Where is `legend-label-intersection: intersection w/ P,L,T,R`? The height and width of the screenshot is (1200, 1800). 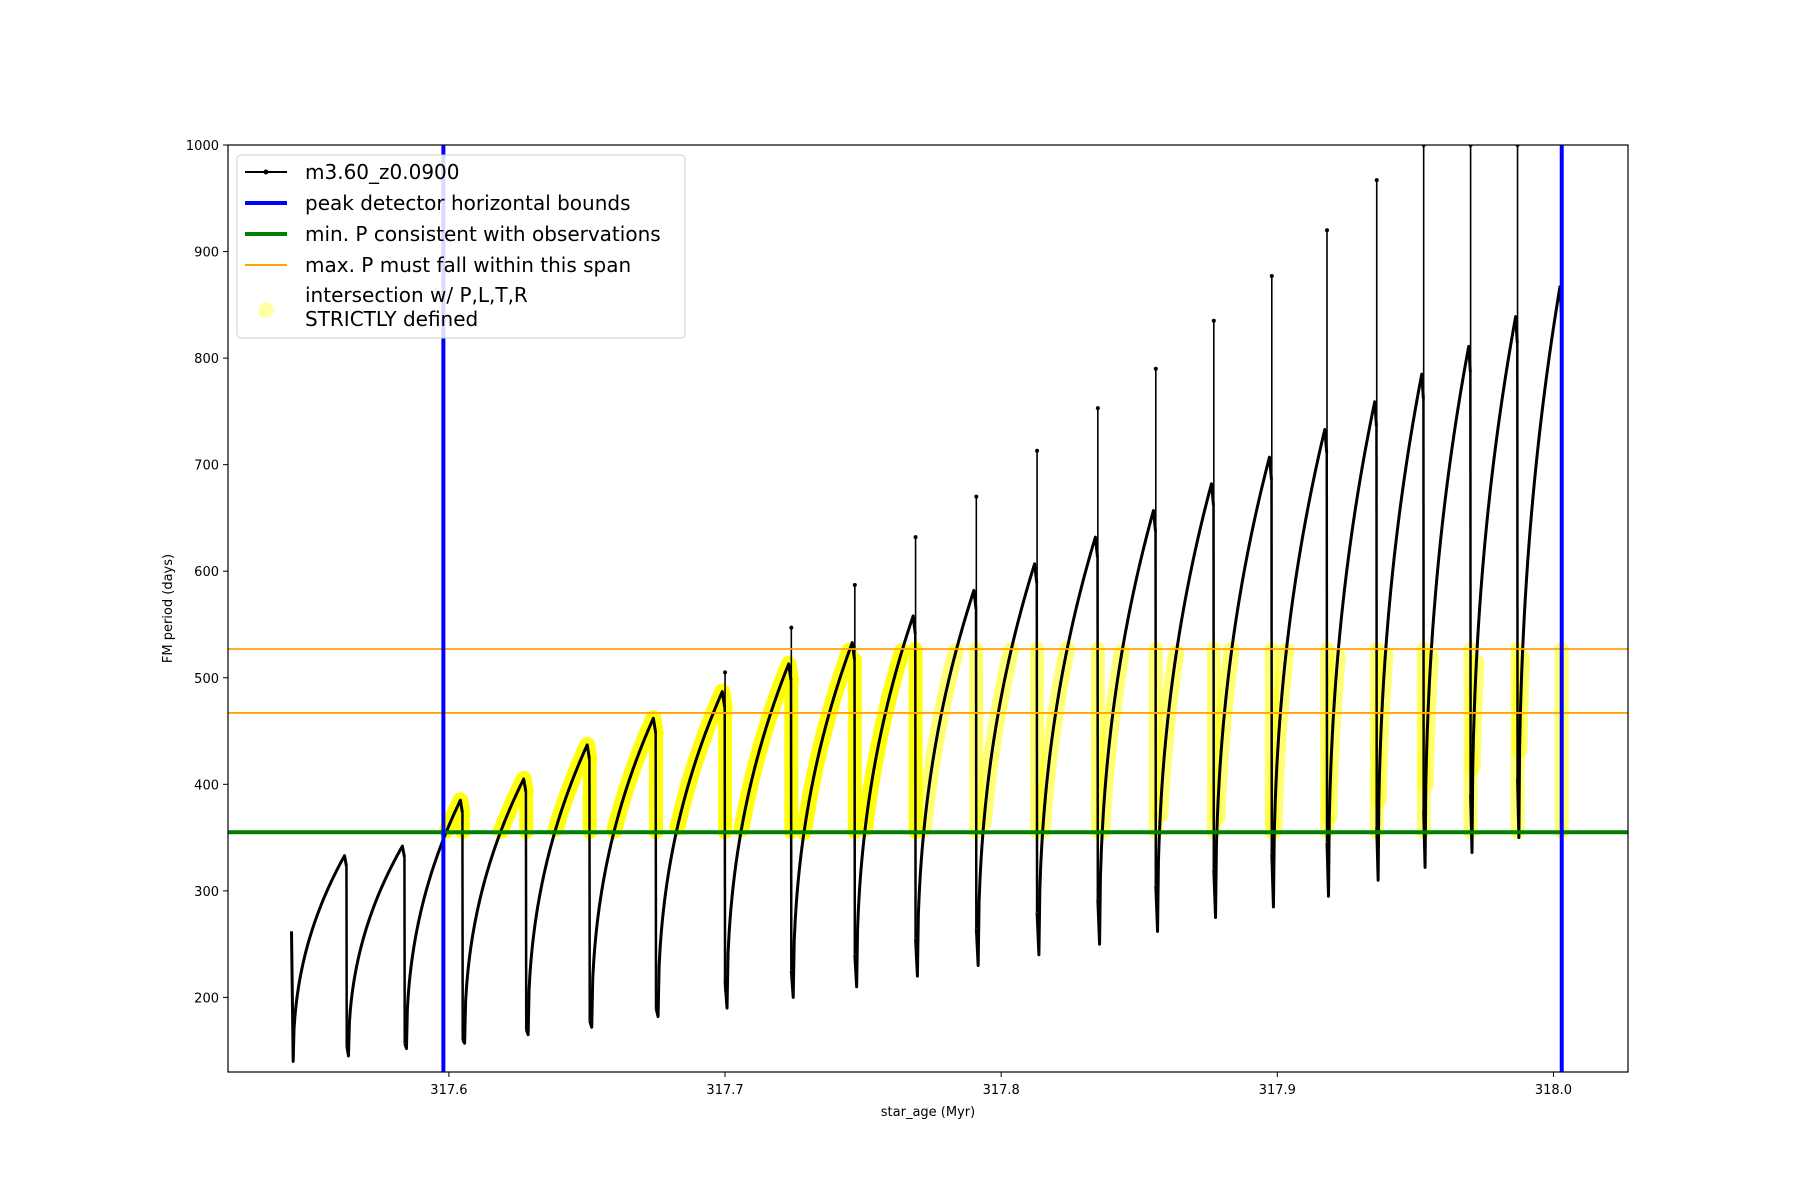
legend-label-intersection: intersection w/ P,L,T,R is located at coordinates (416, 295).